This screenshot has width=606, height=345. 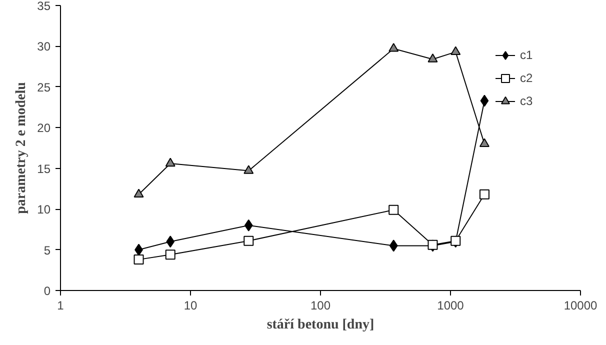 I want to click on y-tick-label: 15, so click(x=44, y=169).